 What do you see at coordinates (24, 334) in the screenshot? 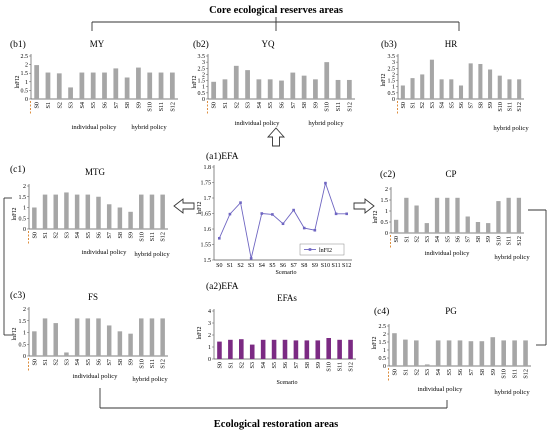
I see `y-tick-label: 1` at bounding box center [24, 334].